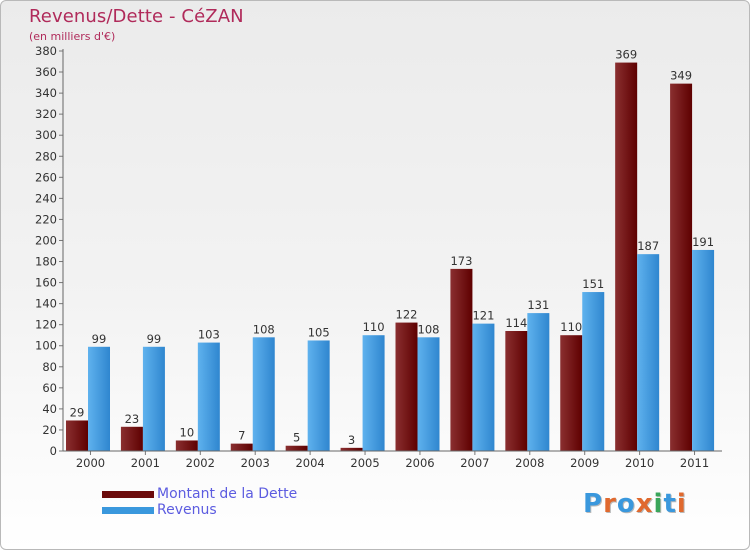  What do you see at coordinates (703, 242) in the screenshot?
I see `data-label-revenus: 191` at bounding box center [703, 242].